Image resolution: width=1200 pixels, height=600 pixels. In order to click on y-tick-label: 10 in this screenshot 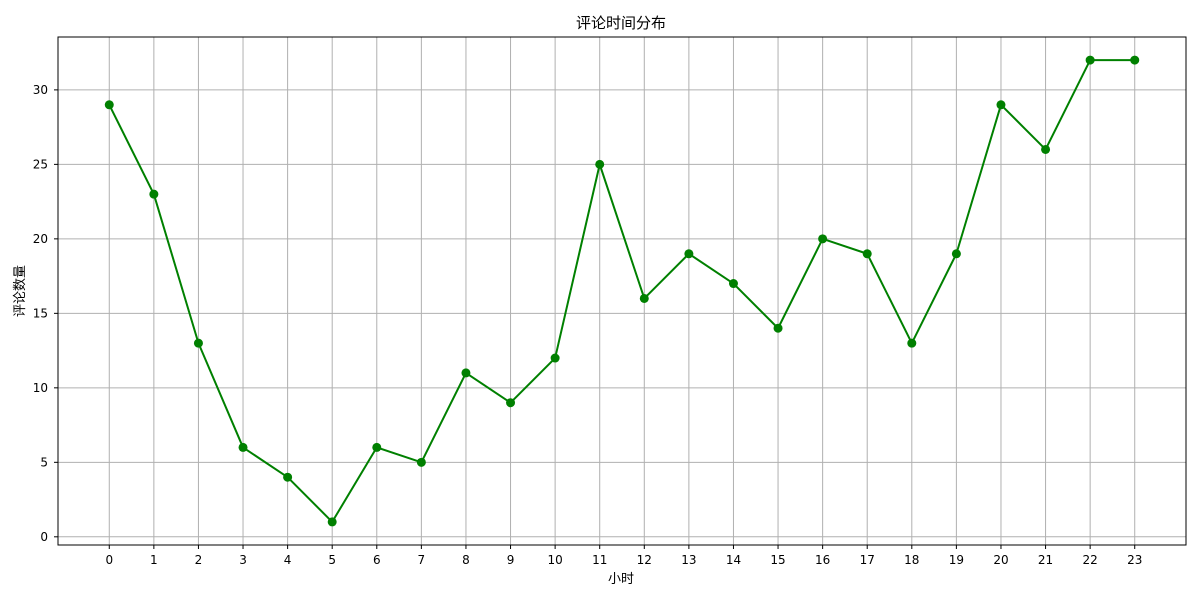, I will do `click(40, 388)`.